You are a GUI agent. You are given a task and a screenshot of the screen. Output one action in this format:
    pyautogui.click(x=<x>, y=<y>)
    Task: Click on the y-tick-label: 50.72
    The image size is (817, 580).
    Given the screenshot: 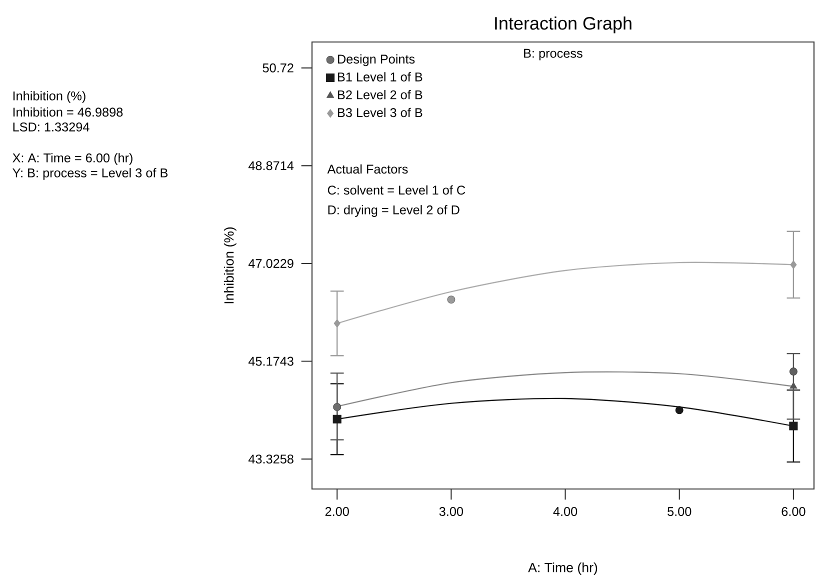 What is the action you would take?
    pyautogui.click(x=278, y=67)
    